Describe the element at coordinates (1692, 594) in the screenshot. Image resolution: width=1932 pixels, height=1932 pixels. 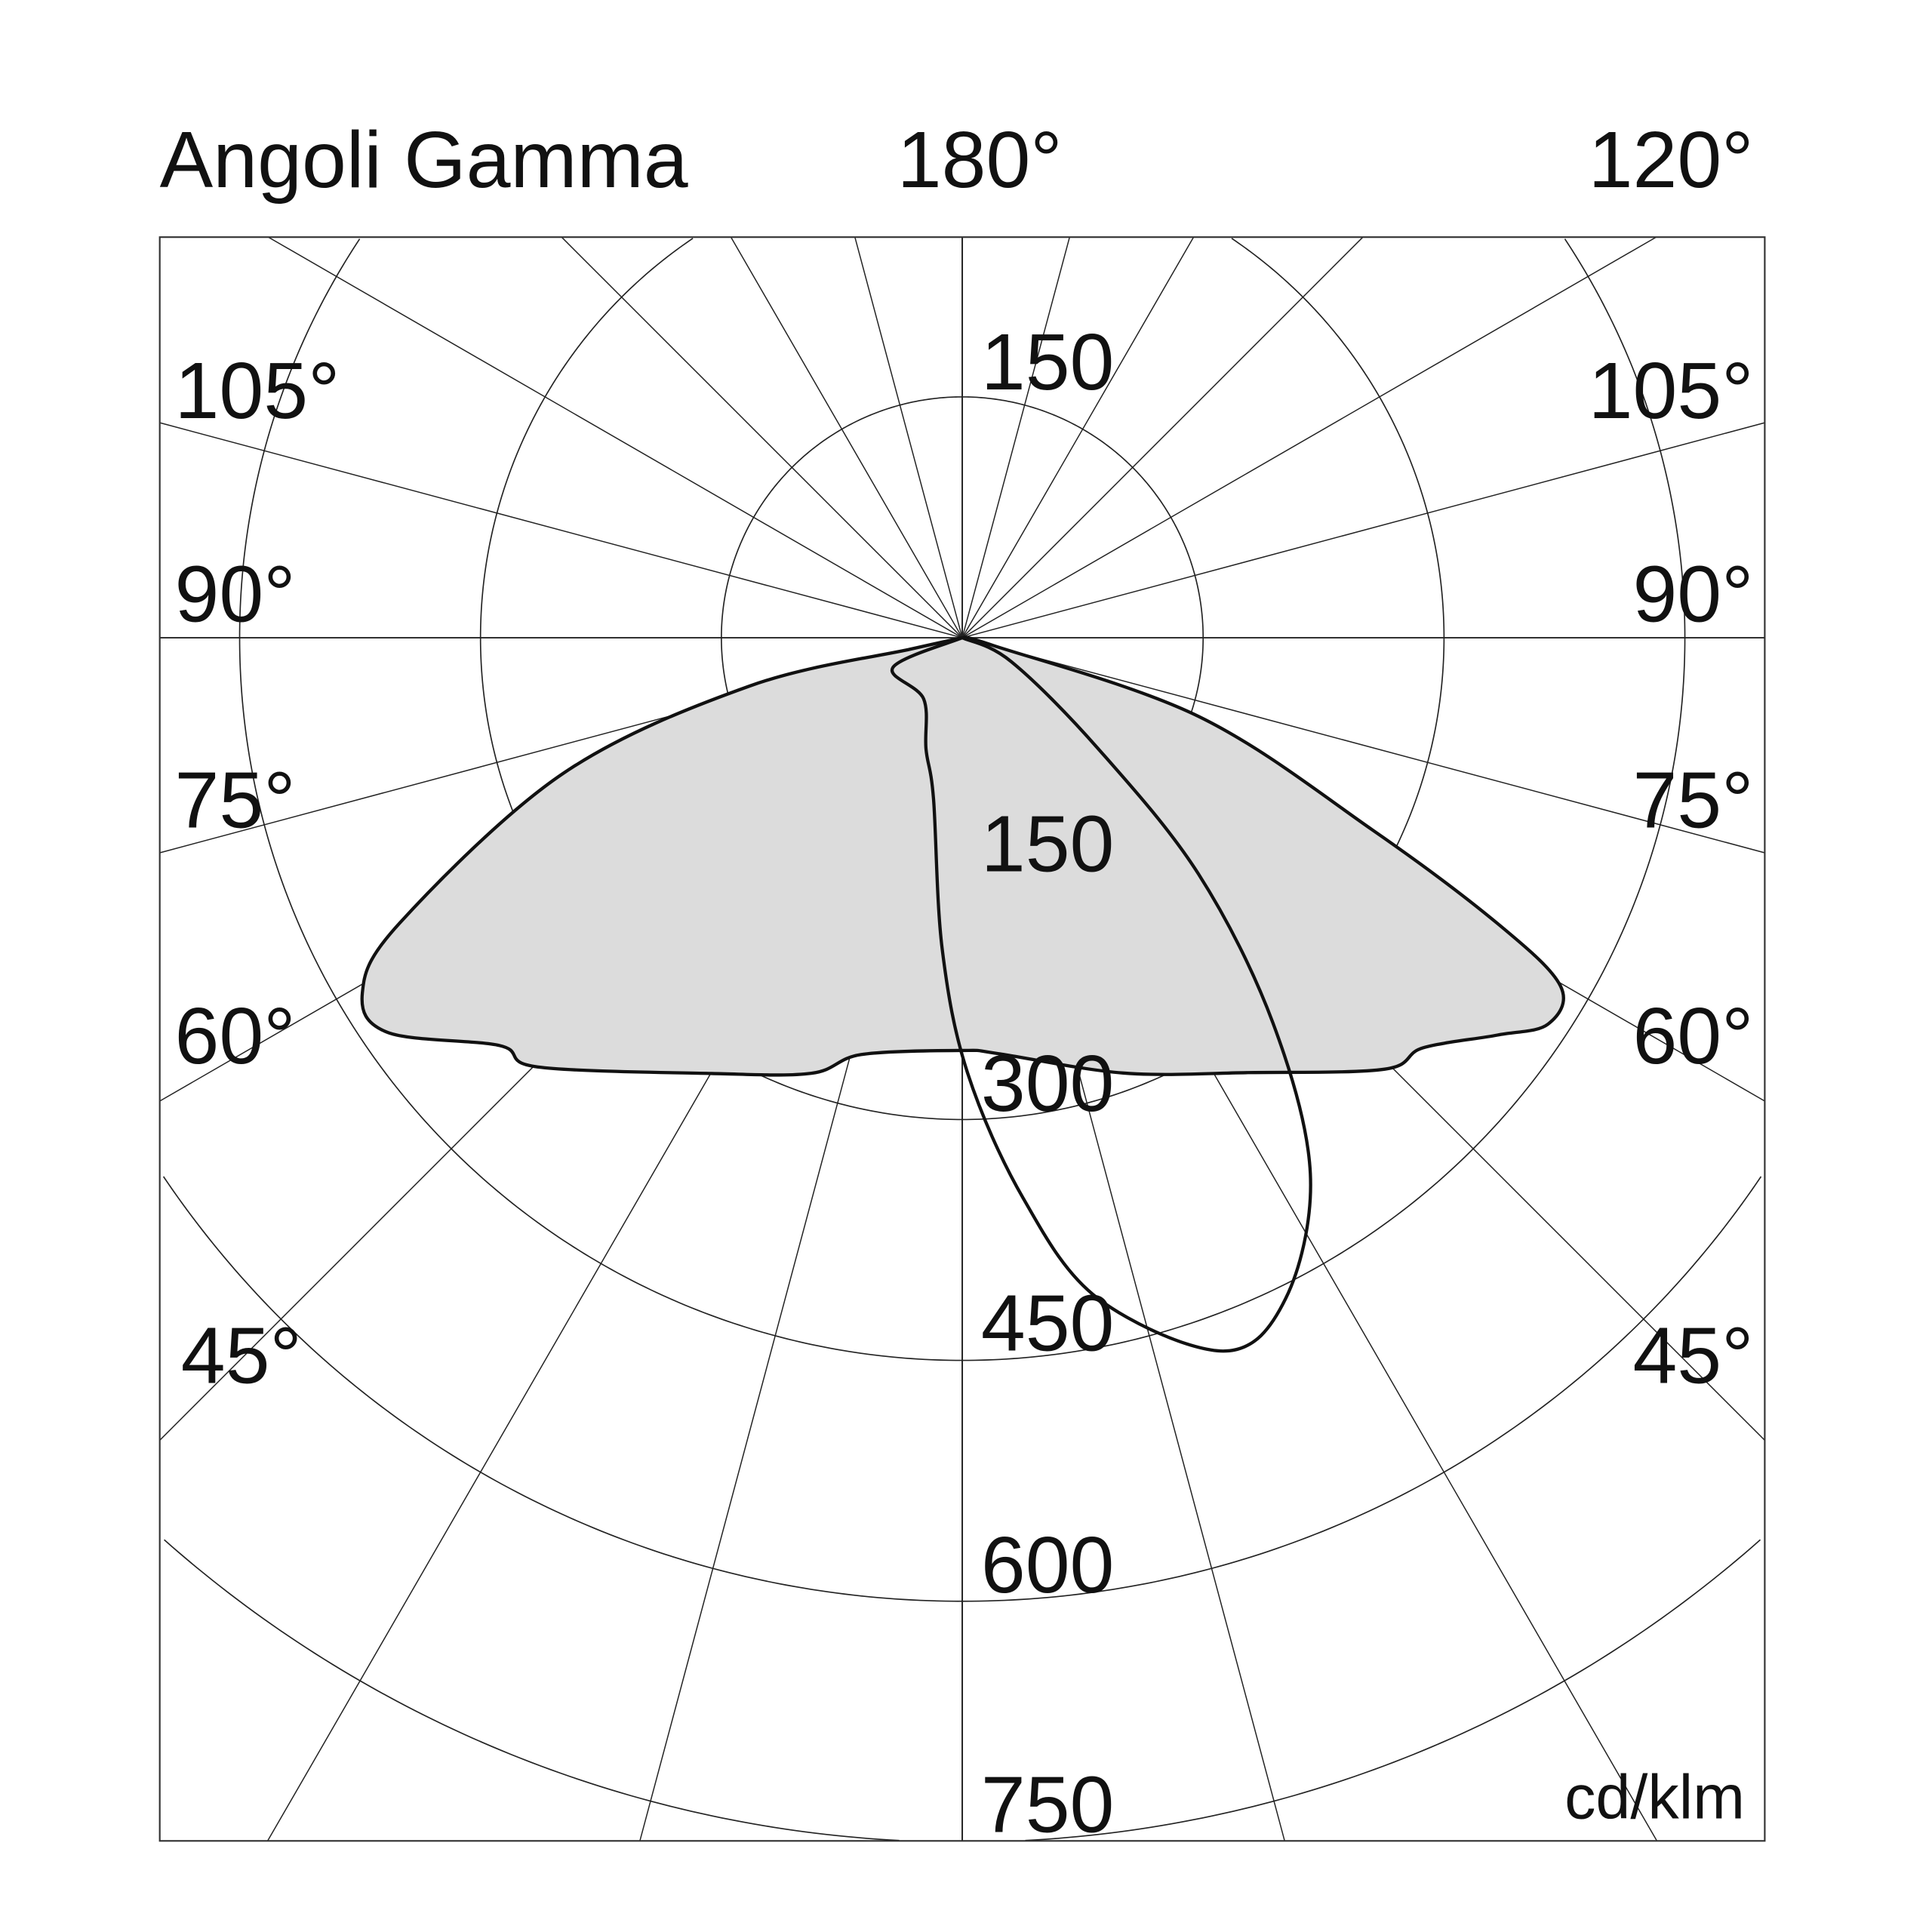
I see `angle-label-right: 90°` at that location.